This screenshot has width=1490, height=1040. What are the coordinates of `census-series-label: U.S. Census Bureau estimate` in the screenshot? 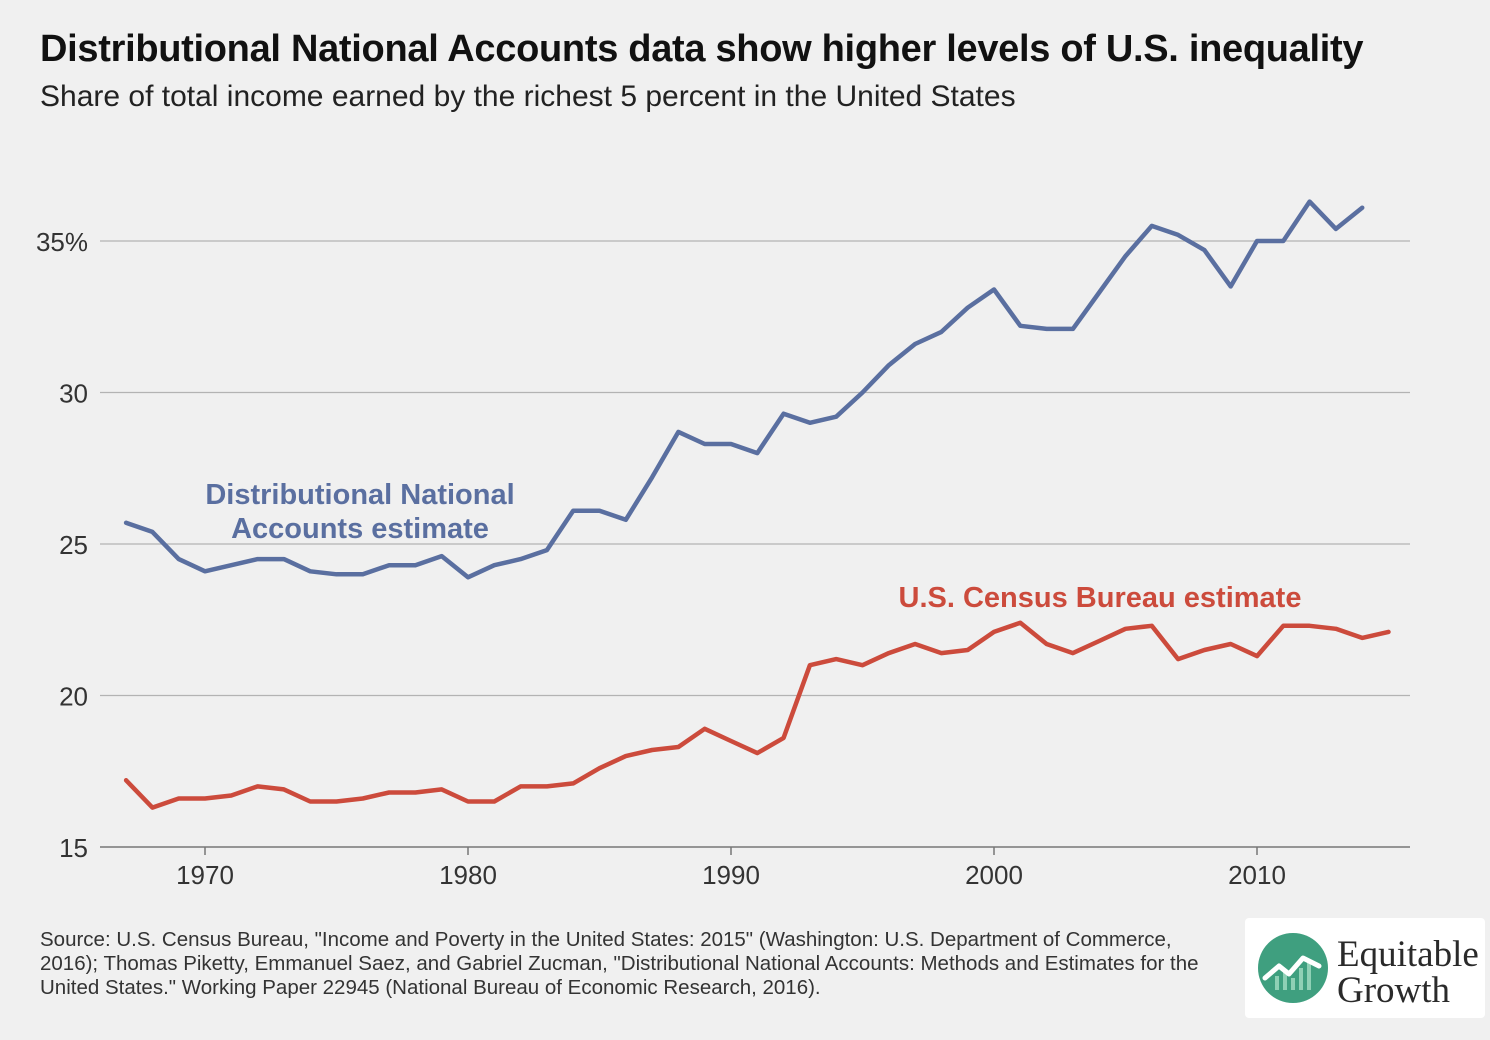 It's located at (1100, 598).